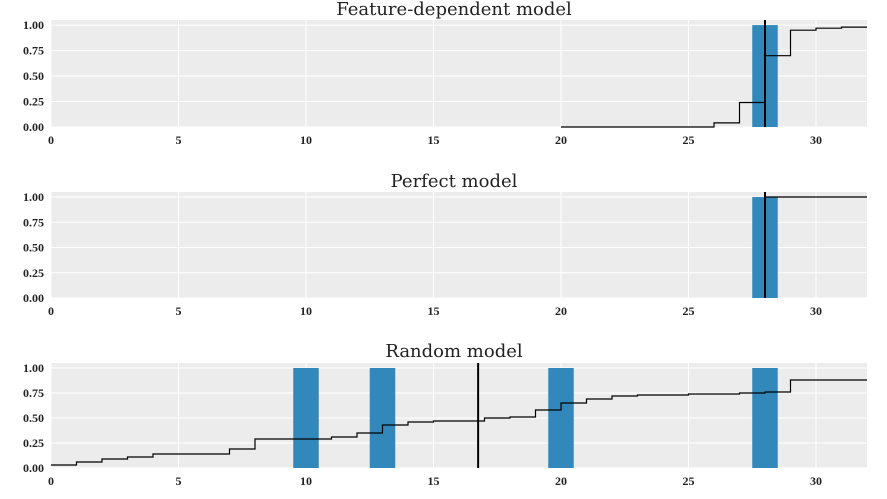 This screenshot has width=887, height=499. I want to click on cdf-step-line, so click(714, 77).